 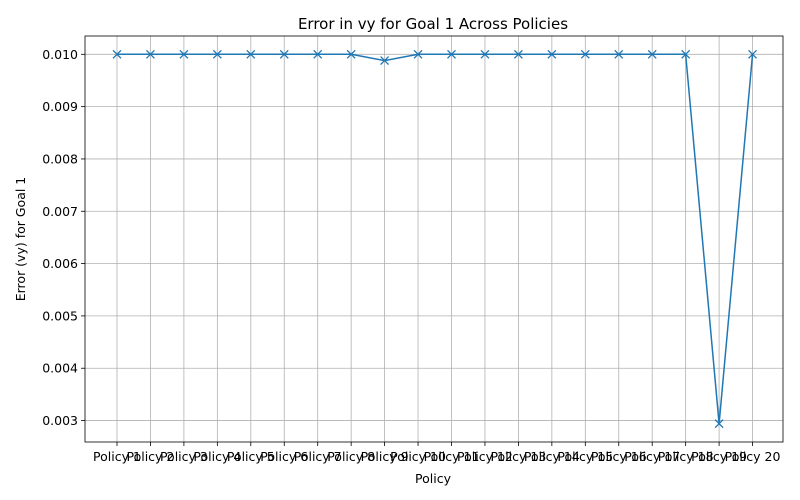 I want to click on y-tick-label: 0.010, so click(x=60, y=54).